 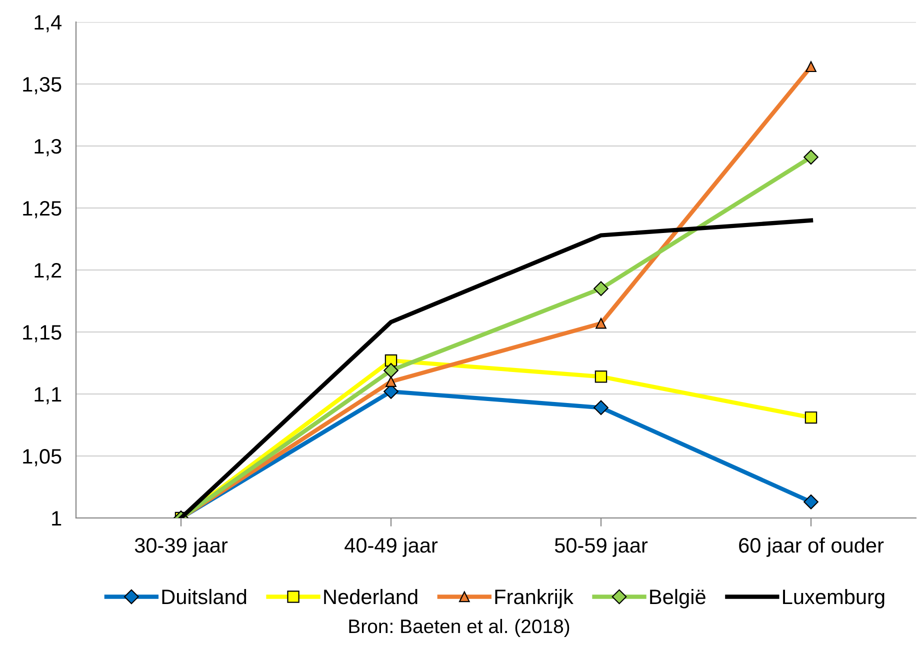 What do you see at coordinates (204, 596) in the screenshot?
I see `legend-label: Duitsland` at bounding box center [204, 596].